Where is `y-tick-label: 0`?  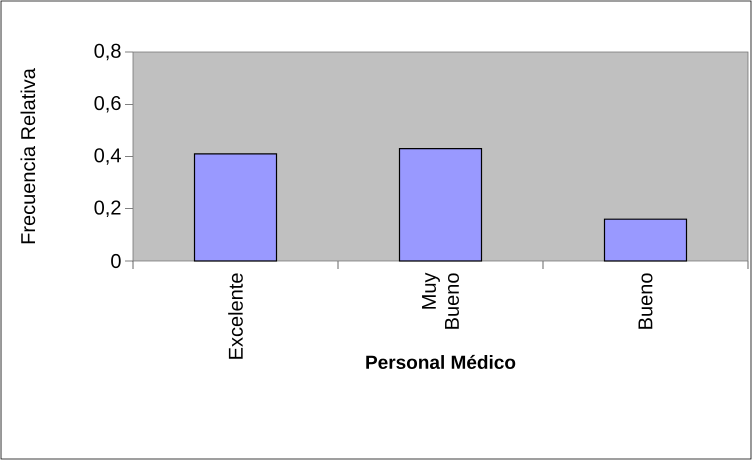 y-tick-label: 0 is located at coordinates (116, 261).